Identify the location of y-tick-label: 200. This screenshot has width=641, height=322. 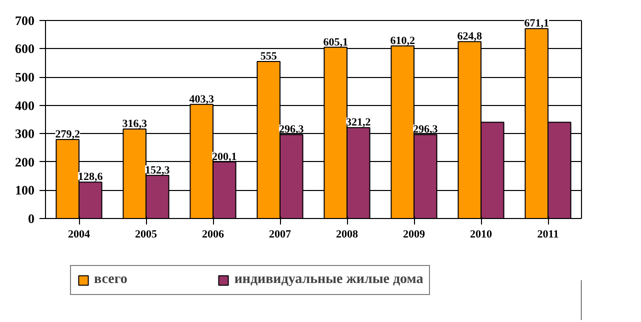
(24, 162).